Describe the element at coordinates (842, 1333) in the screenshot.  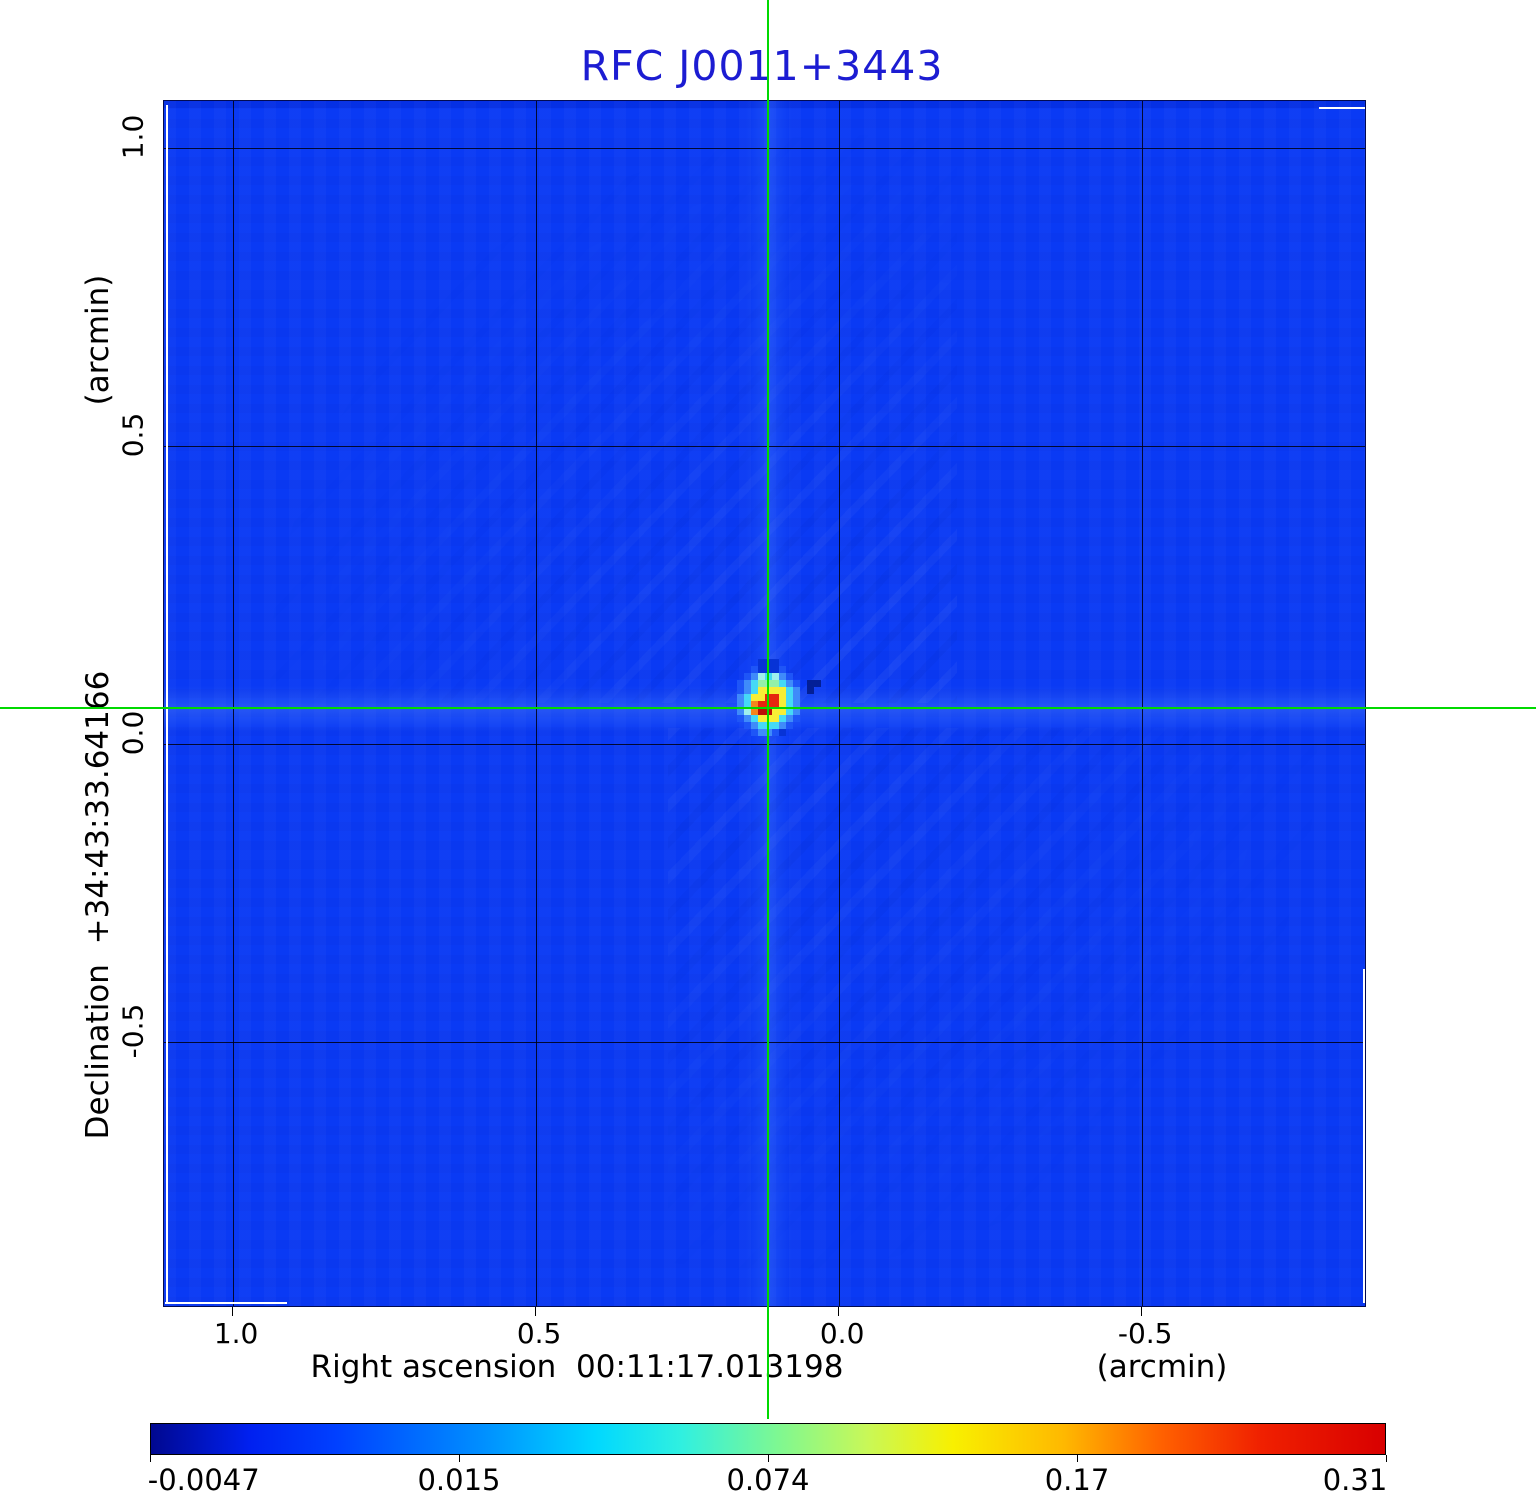
I see `x-tick-label: 0.0` at that location.